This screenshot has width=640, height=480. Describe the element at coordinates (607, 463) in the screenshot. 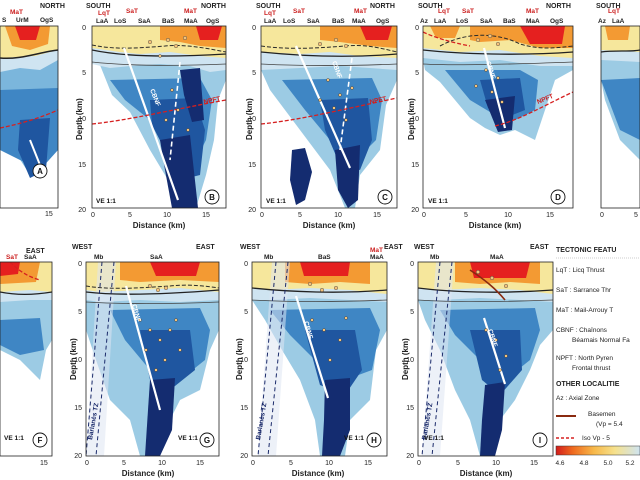

I see `colorbar-tick: 5.0` at that location.